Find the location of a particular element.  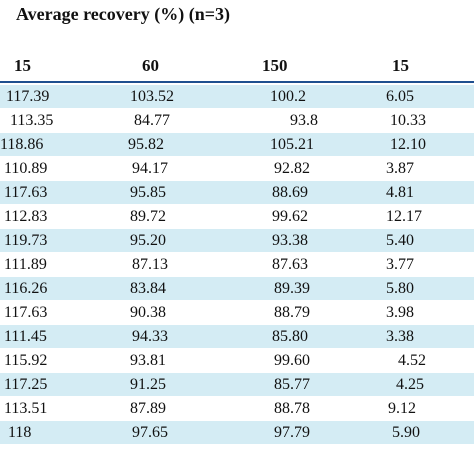

table-row: 115.92 93.81 99.60 4.52 is located at coordinates (237, 361).